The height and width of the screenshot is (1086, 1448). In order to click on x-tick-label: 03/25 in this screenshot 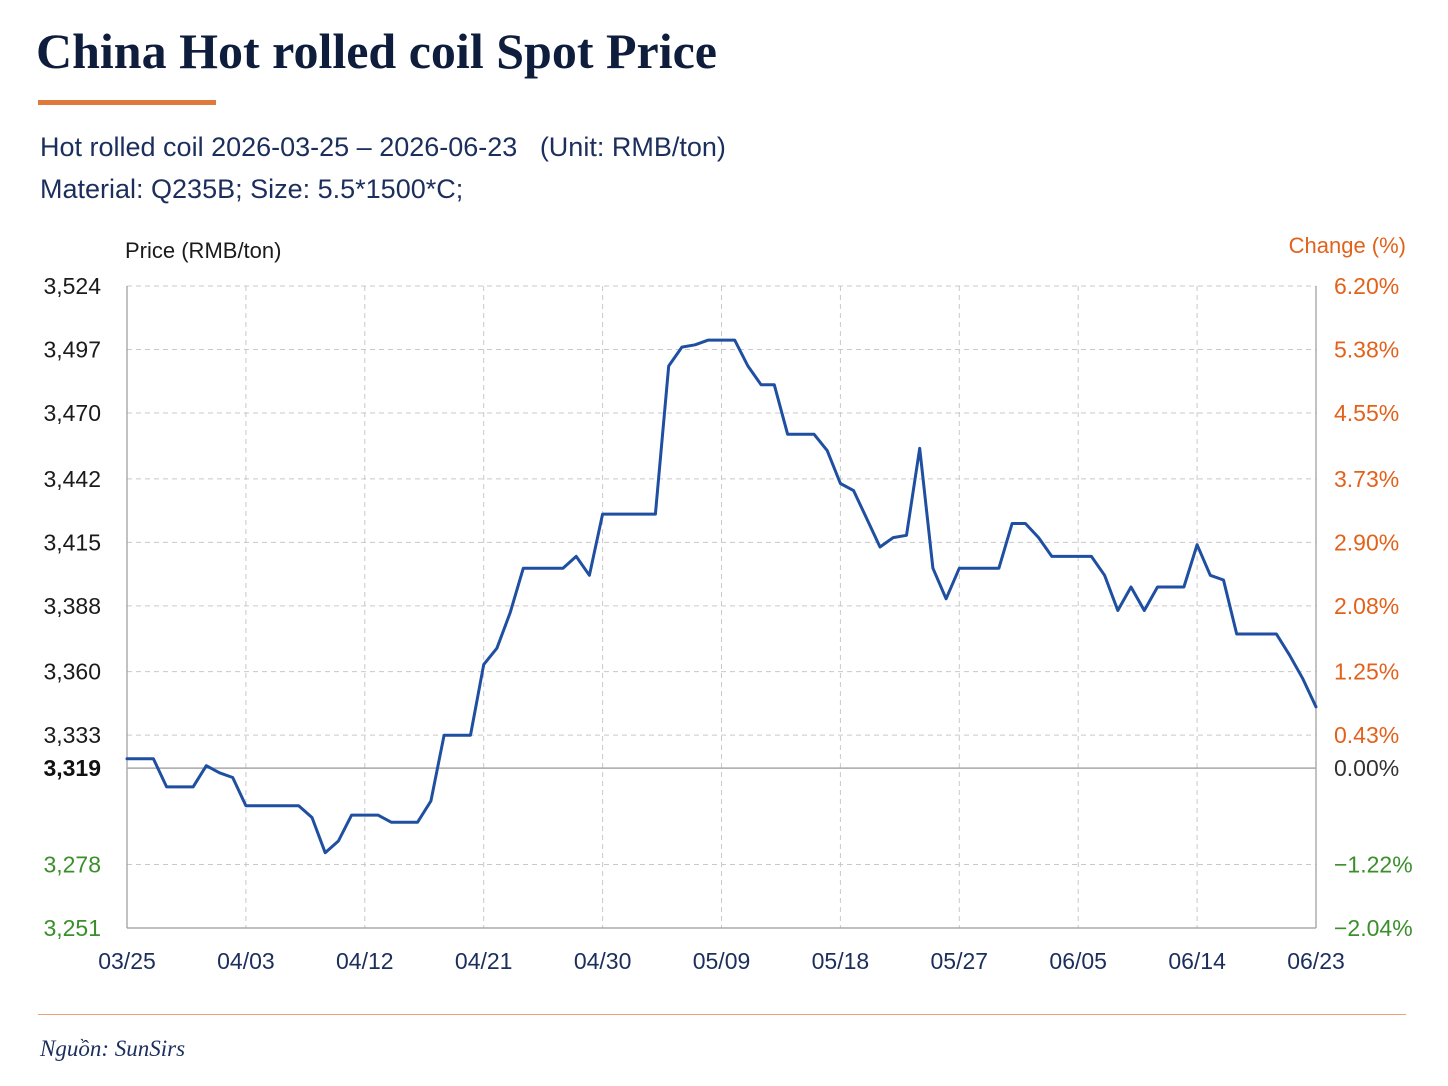, I will do `click(127, 961)`.